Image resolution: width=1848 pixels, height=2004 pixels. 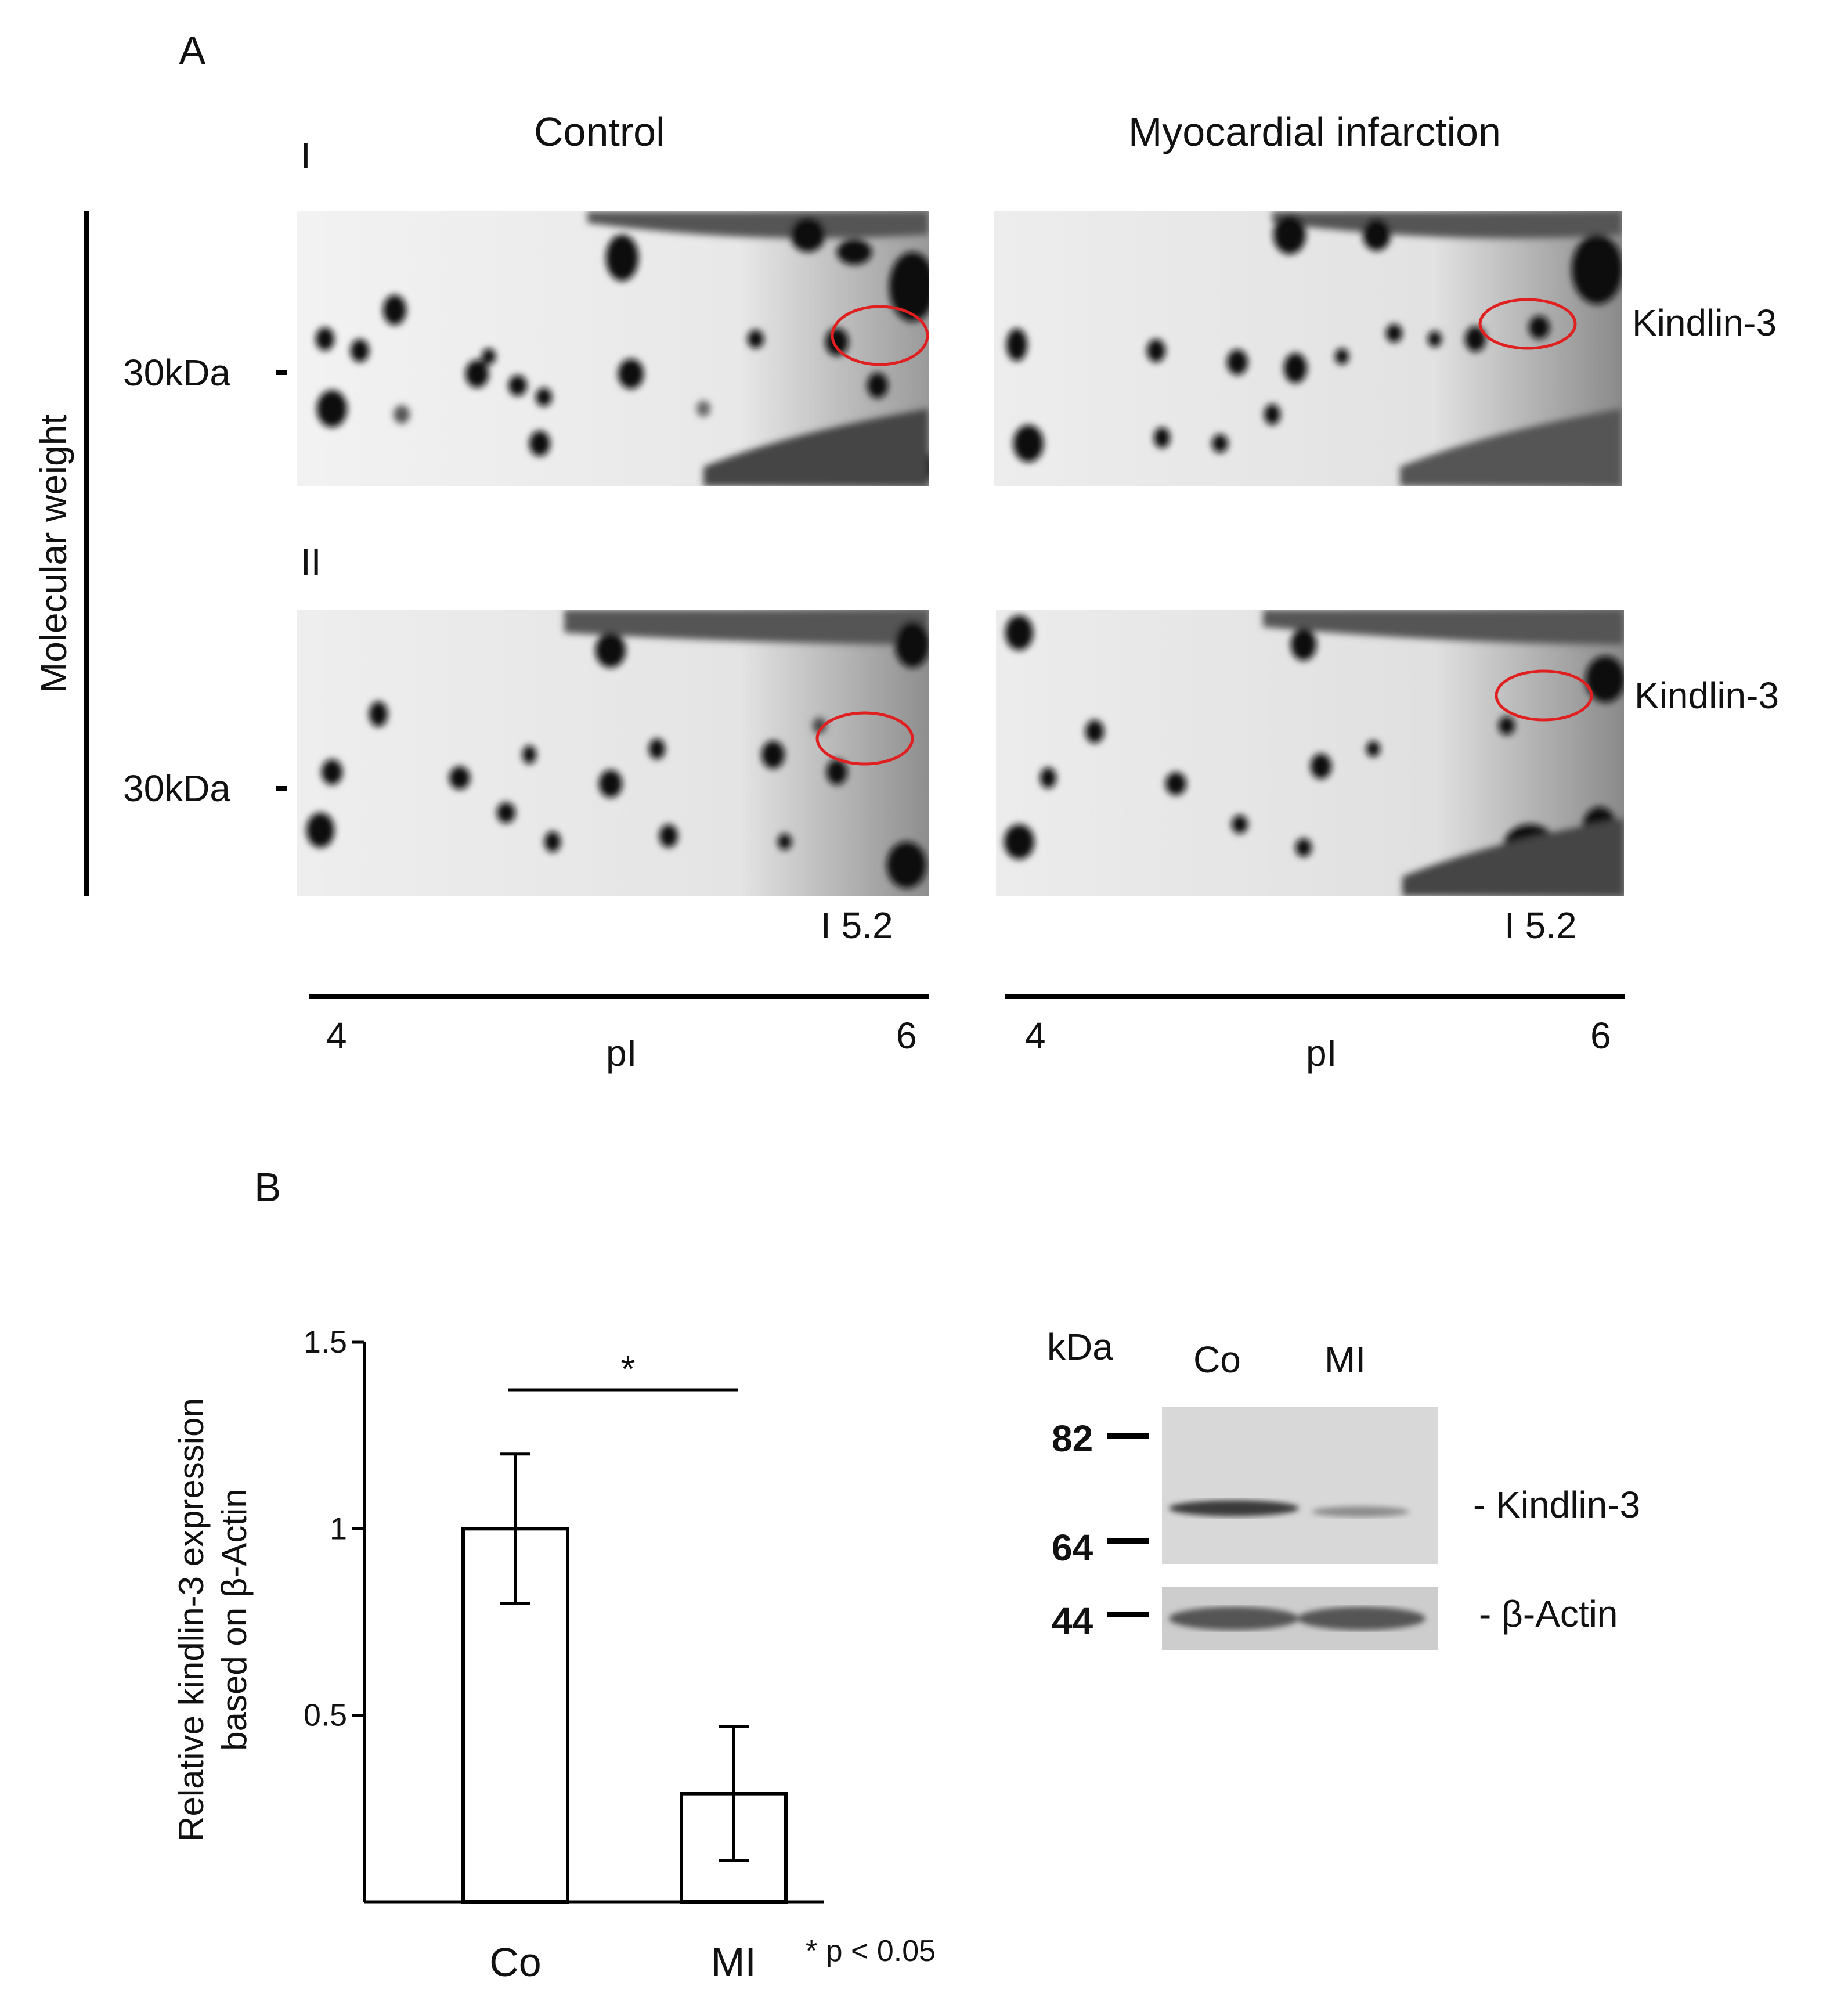 I want to click on category-label-co: Co, so click(x=515, y=1962).